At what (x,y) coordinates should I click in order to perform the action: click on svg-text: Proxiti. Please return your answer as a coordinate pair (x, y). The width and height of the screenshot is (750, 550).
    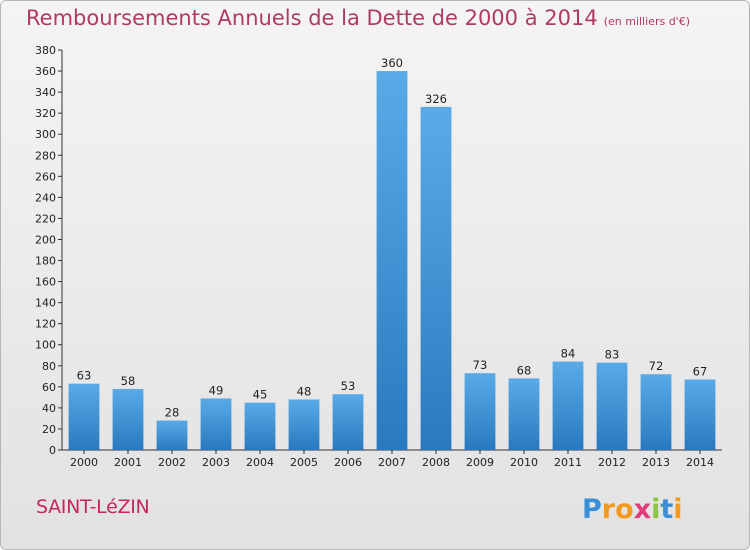
    Looking at the image, I should click on (632, 509).